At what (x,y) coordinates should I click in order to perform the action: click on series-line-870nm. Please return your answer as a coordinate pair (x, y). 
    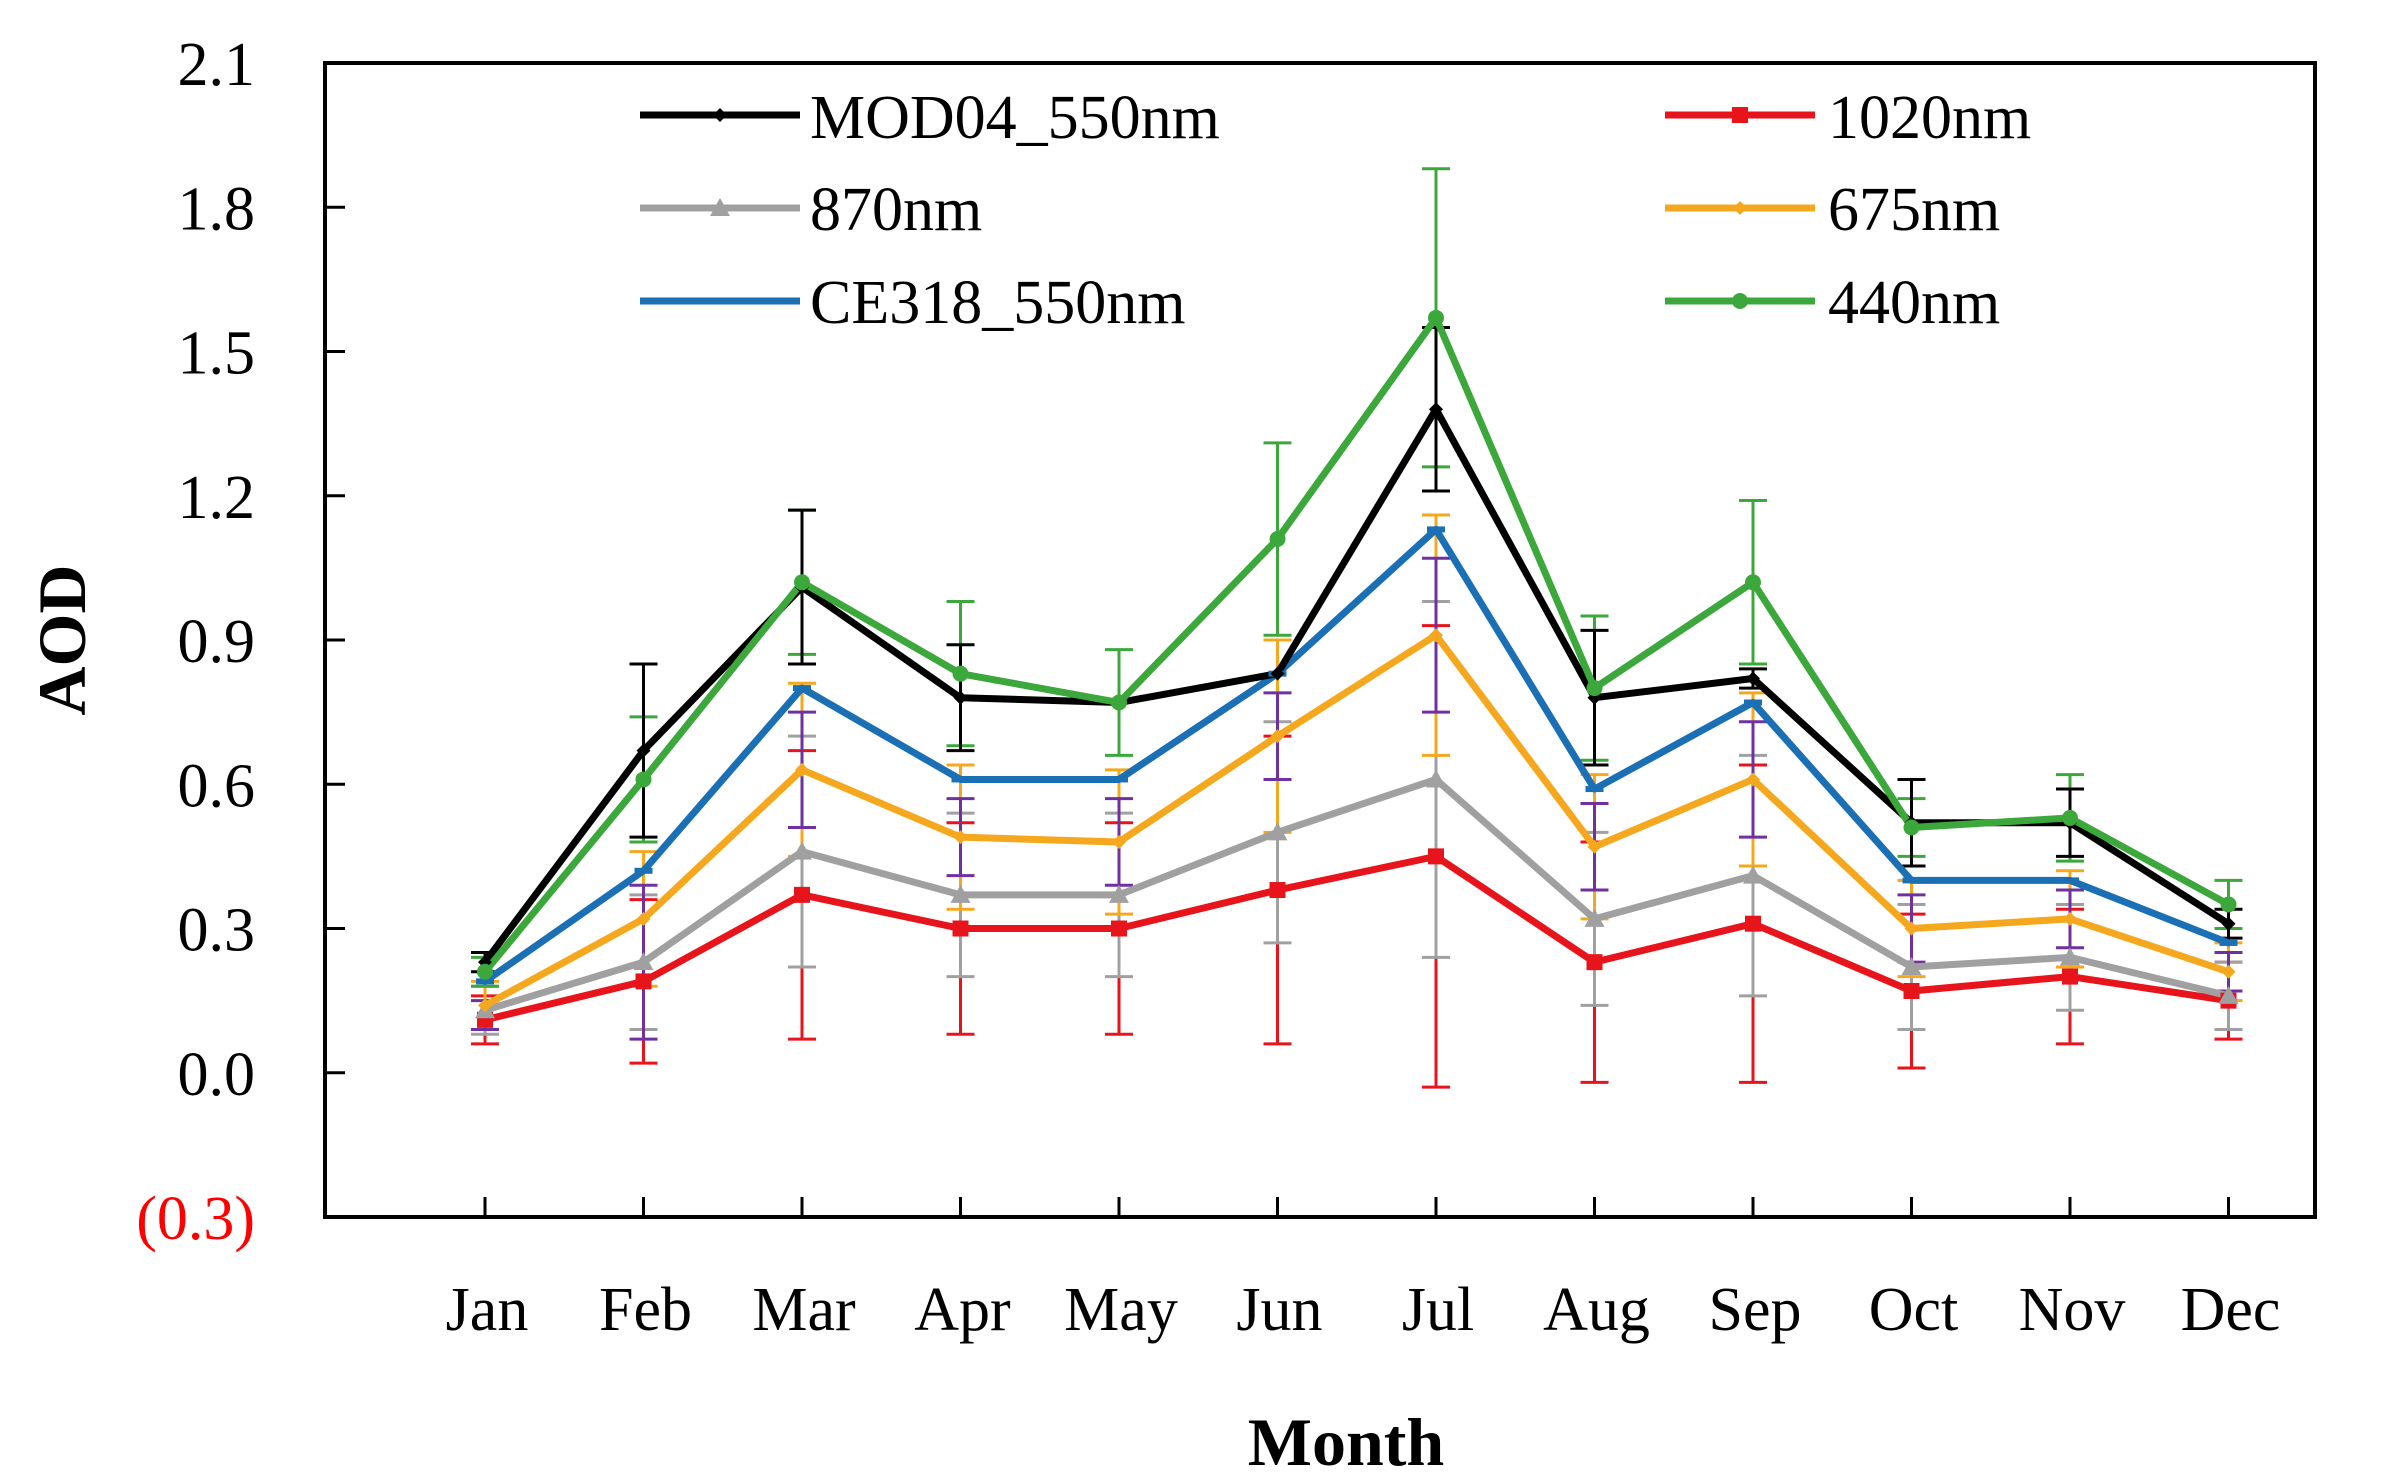
    Looking at the image, I should click on (1356, 894).